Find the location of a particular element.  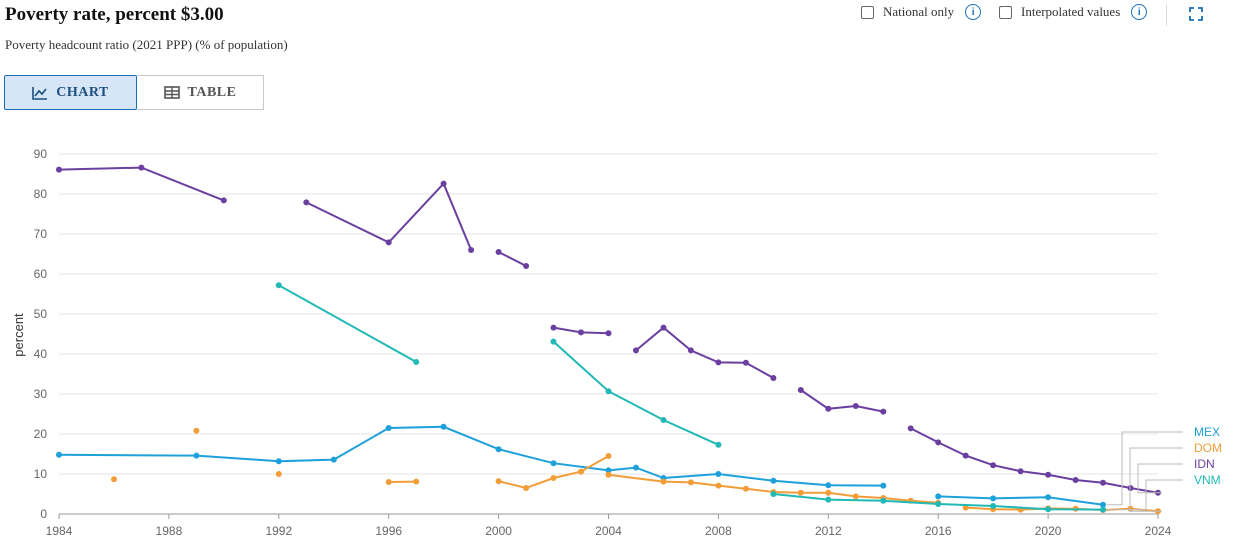

tab-table: TABLE is located at coordinates (200, 92).